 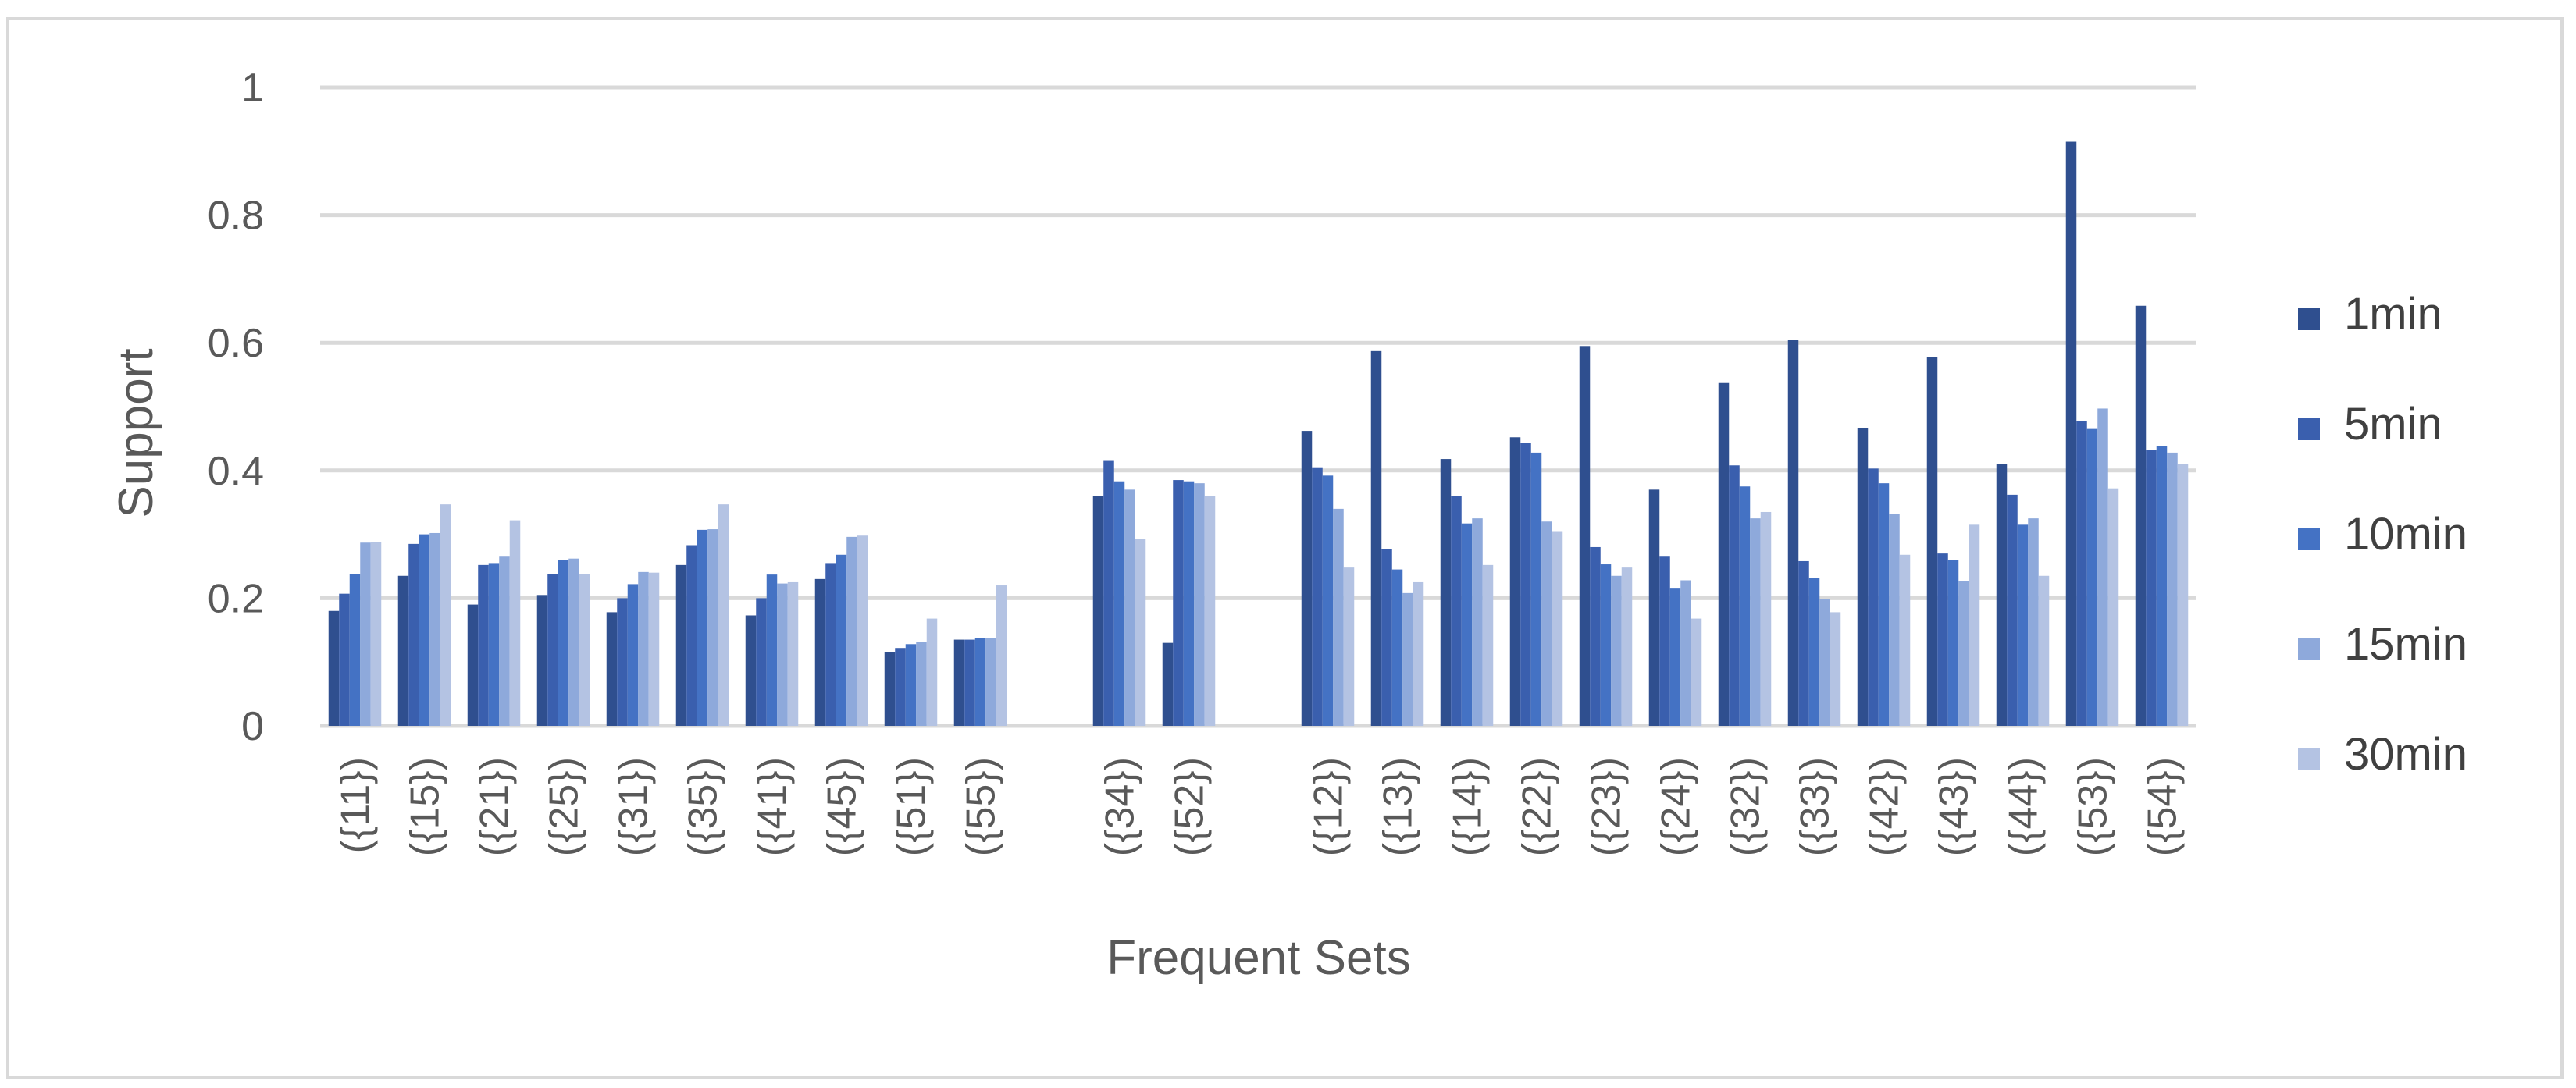 What do you see at coordinates (1329, 806) in the screenshot?
I see `x-tick-label: ({12})` at bounding box center [1329, 806].